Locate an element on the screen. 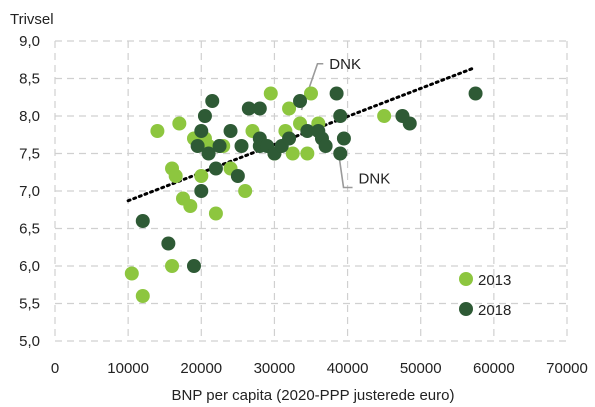  y-tick-label: 5,0 is located at coordinates (29, 341).